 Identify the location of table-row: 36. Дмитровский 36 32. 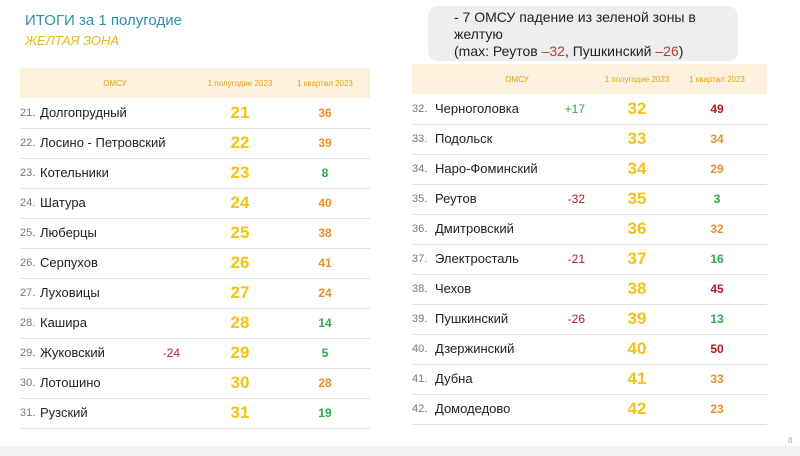
(589, 229).